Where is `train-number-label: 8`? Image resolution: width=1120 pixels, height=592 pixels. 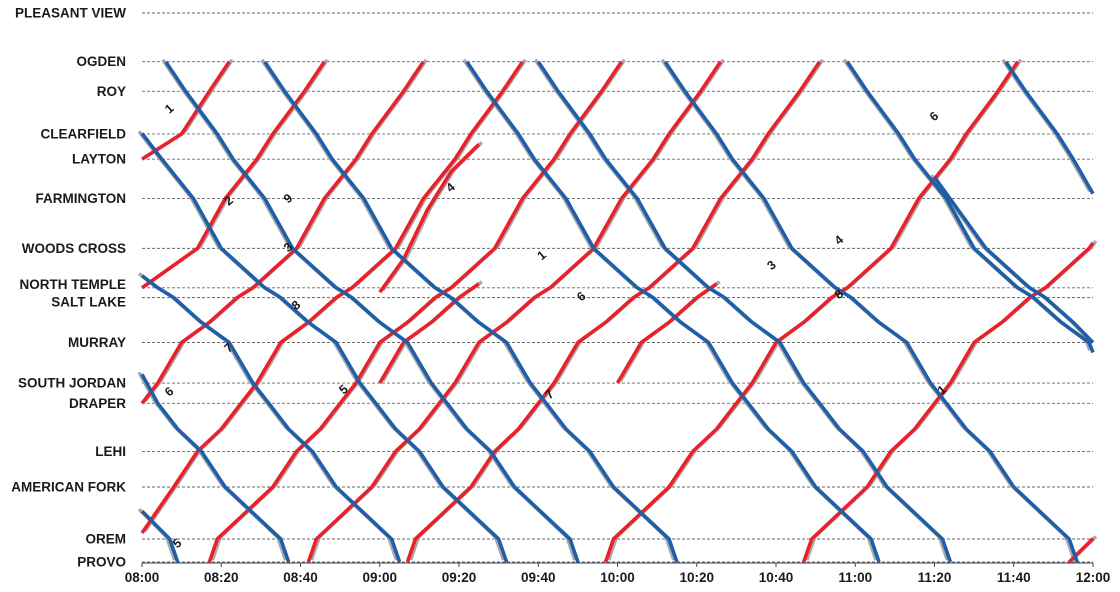 train-number-label: 8 is located at coordinates (296, 305).